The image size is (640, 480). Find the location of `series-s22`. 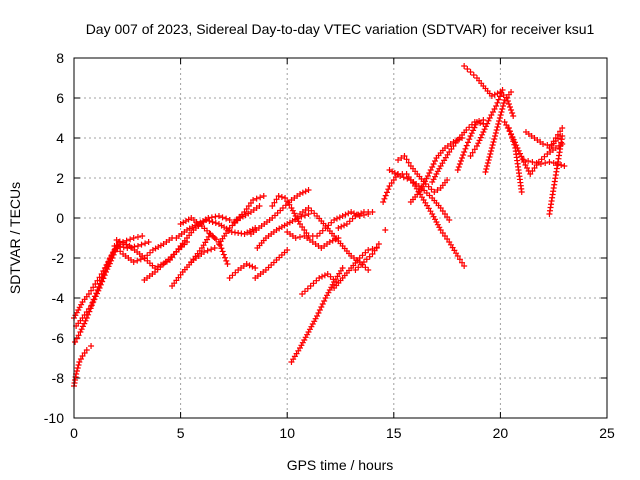

series-s22 is located at coordinates (319, 284).